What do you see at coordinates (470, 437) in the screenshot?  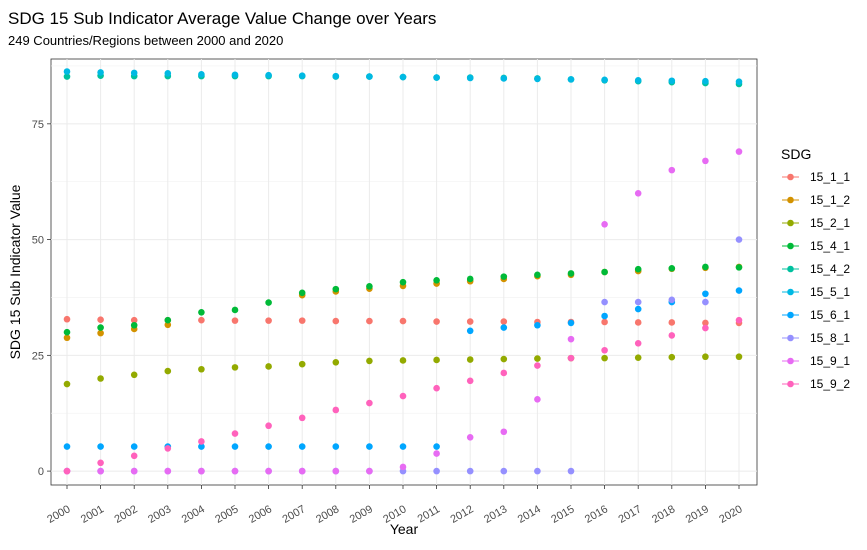 I see `point-15_9_1-2012` at bounding box center [470, 437].